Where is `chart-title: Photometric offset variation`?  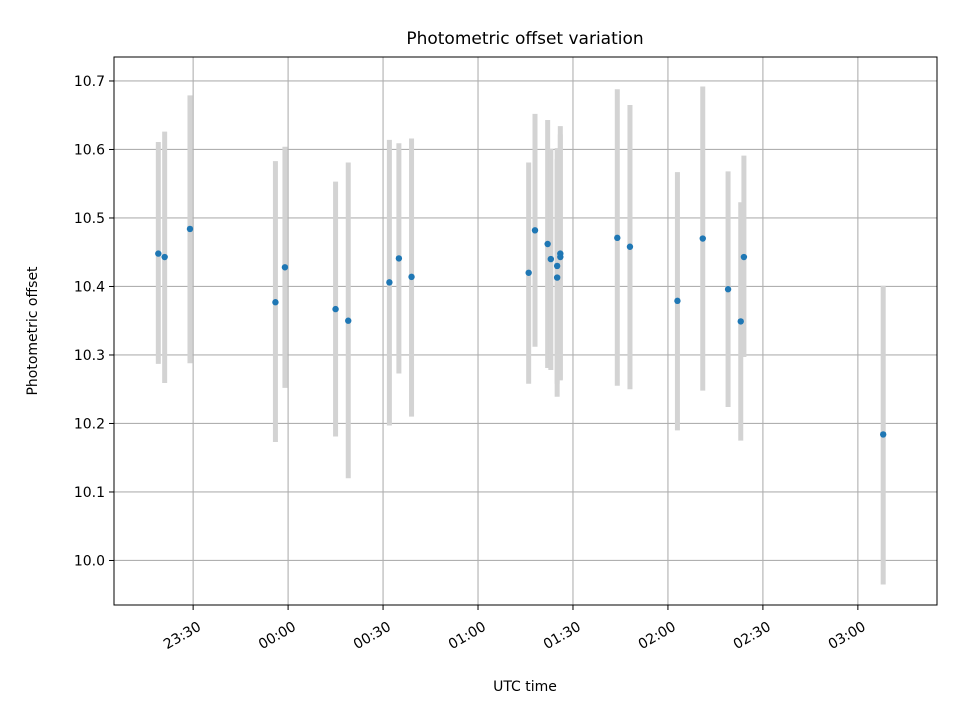 chart-title: Photometric offset variation is located at coordinates (524, 39).